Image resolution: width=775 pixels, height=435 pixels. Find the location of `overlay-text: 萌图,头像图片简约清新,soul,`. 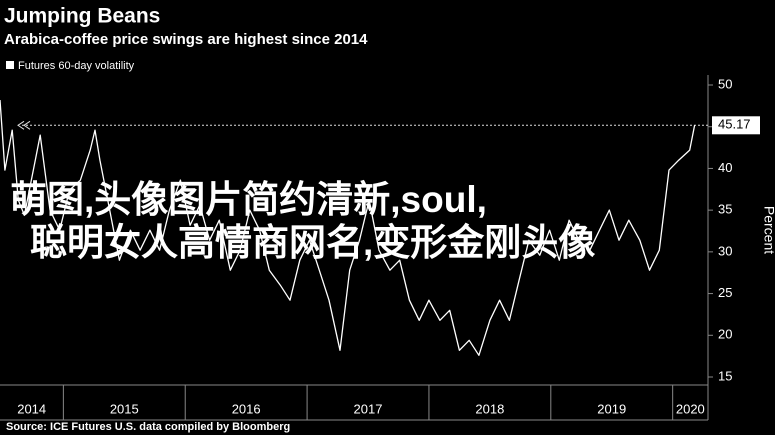

overlay-text: 萌图,头像图片简约清新,soul, is located at coordinates (248, 199).